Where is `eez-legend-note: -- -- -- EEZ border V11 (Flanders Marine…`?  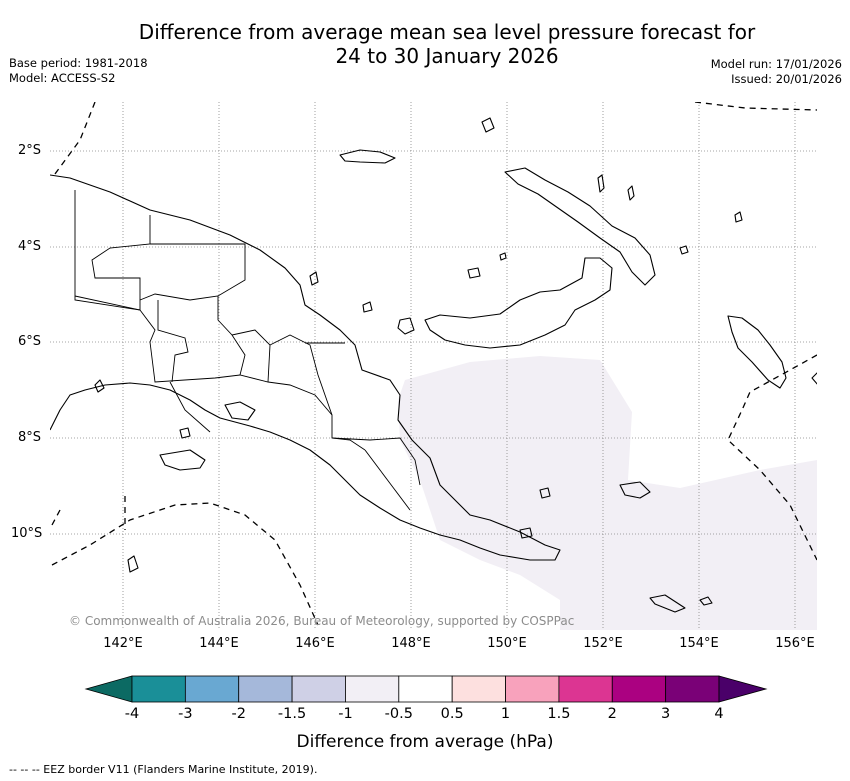
eez-legend-note: -- -- -- EEZ border V11 (Flanders Marine… is located at coordinates (163, 769).